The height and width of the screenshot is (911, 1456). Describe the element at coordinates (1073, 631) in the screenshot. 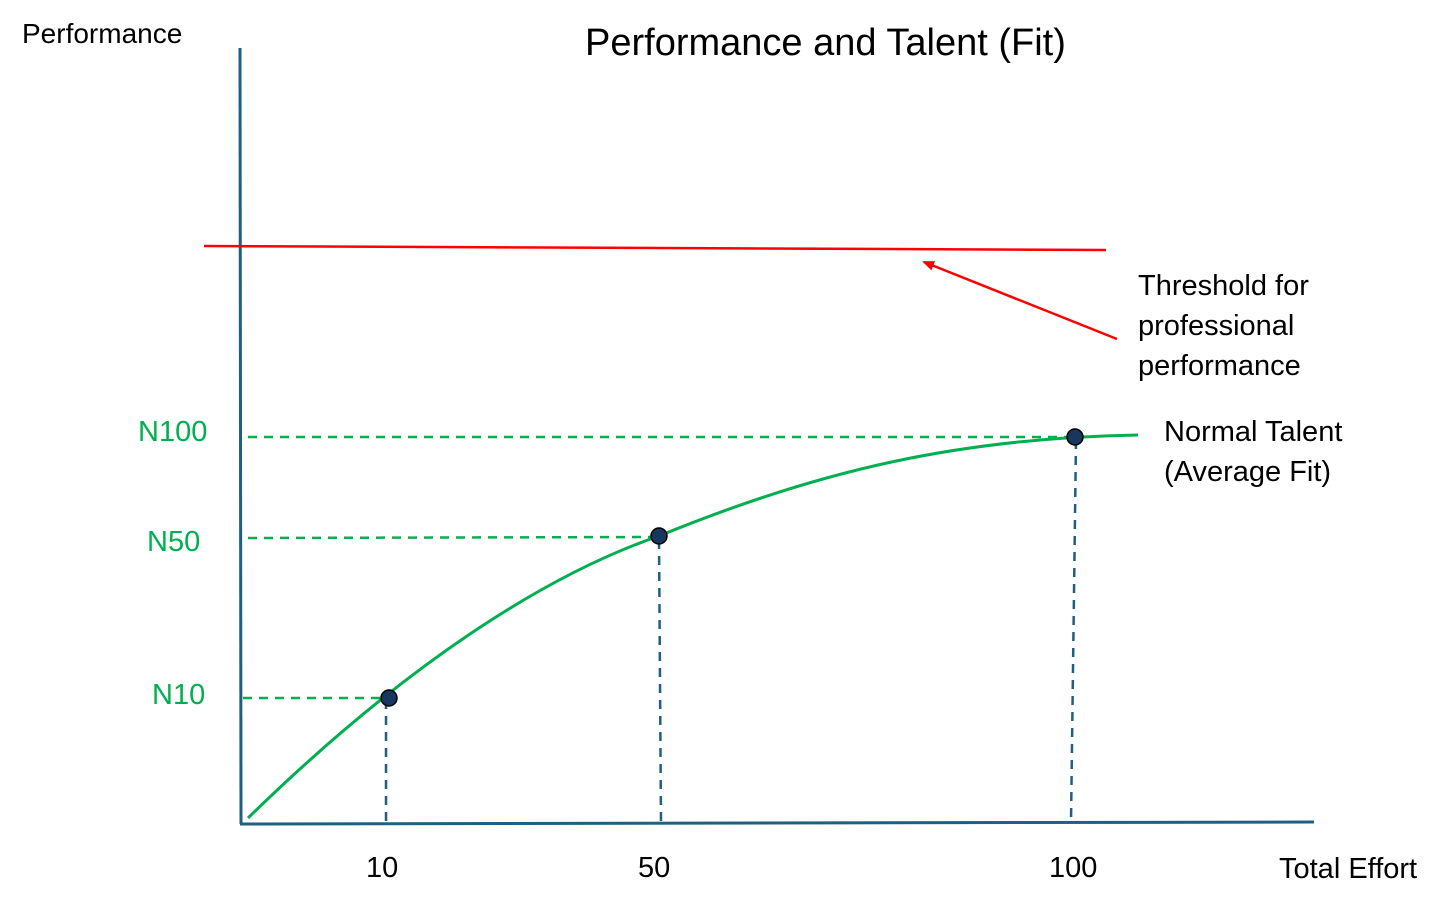

I see `guide-x100` at that location.